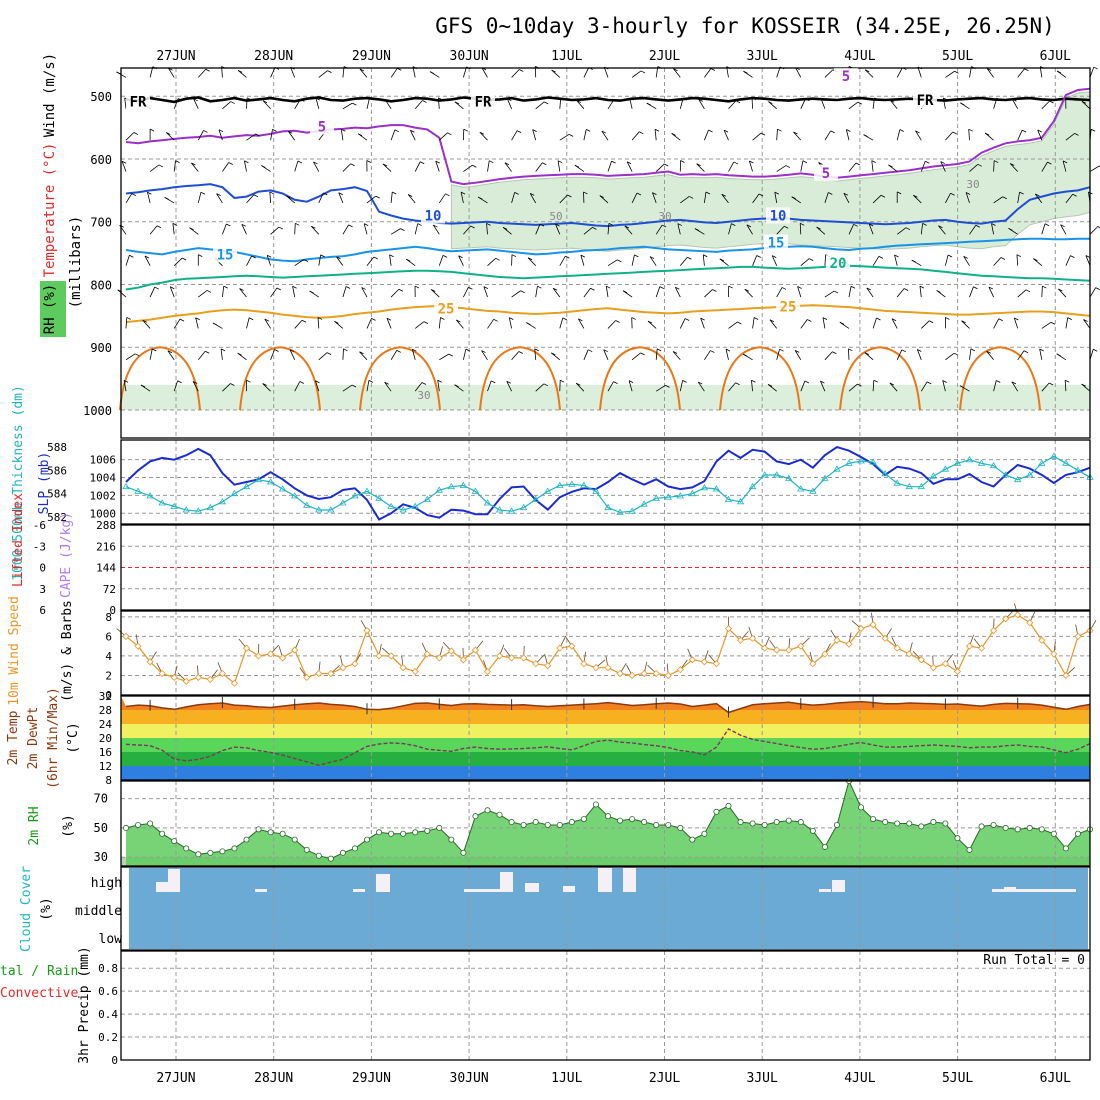  Describe the element at coordinates (605, 397) in the screenshot. I see `rh-shading-low` at that location.